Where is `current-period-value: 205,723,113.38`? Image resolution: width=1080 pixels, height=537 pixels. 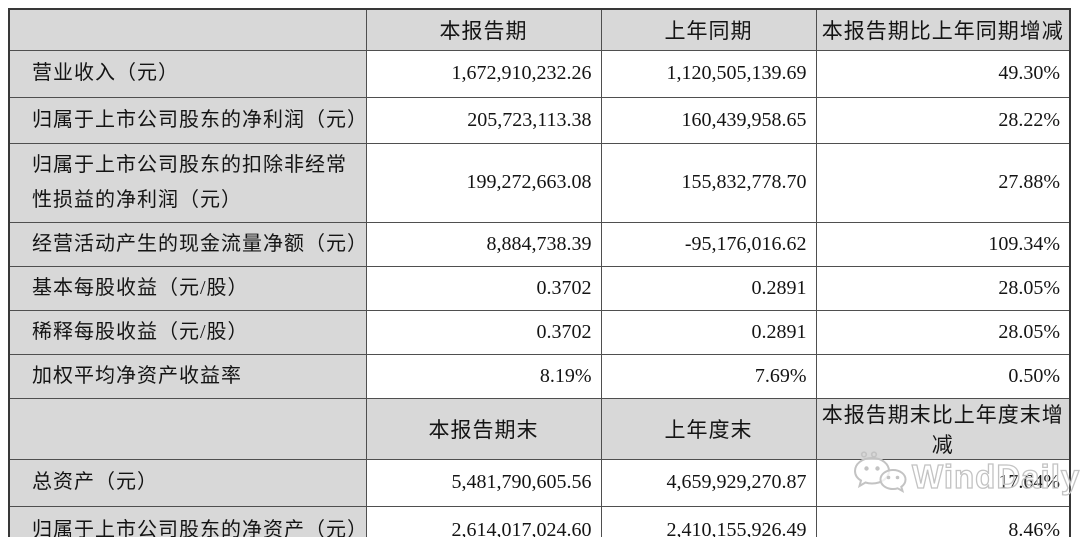 current-period-value: 205,723,113.38 is located at coordinates (483, 120).